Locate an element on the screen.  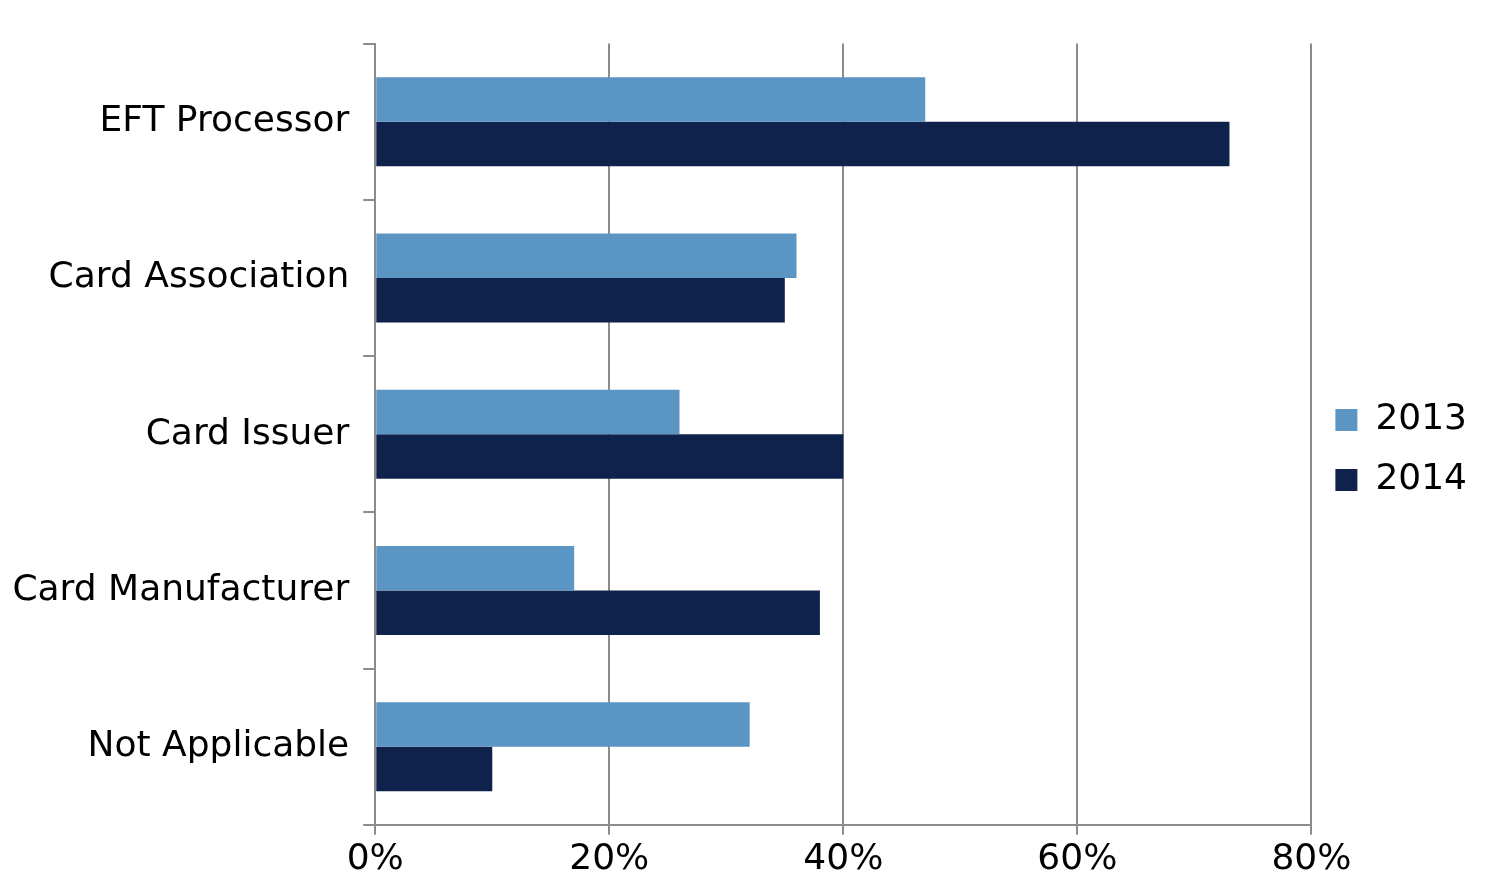
x-tick-label: 40% is located at coordinates (843, 856).